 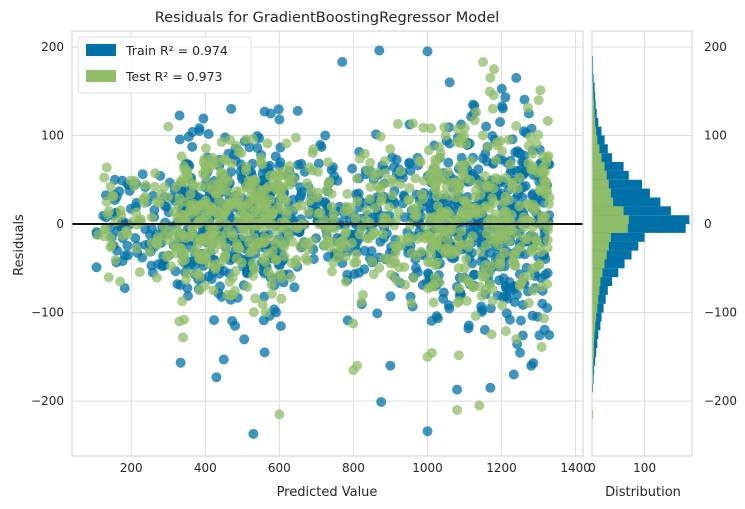 I want to click on x-tick-label: 600, so click(x=279, y=468).